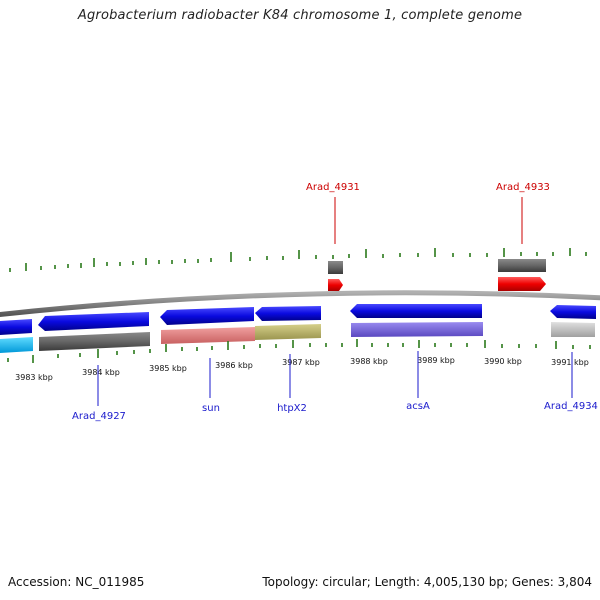 The image size is (600, 600). I want to click on gene-label-acsa: acsA, so click(418, 406).